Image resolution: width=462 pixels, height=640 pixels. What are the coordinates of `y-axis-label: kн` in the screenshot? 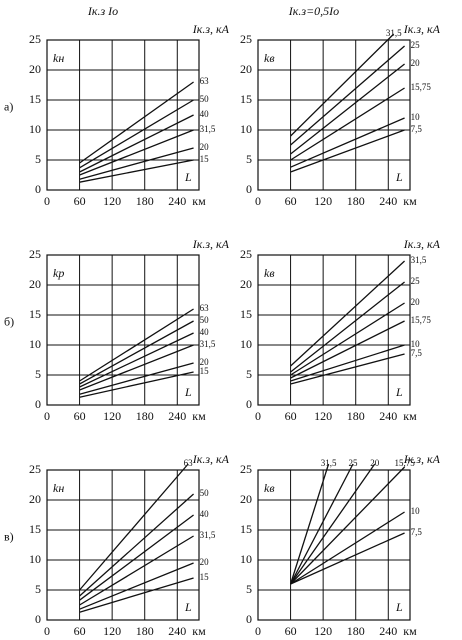 It's located at (58, 488).